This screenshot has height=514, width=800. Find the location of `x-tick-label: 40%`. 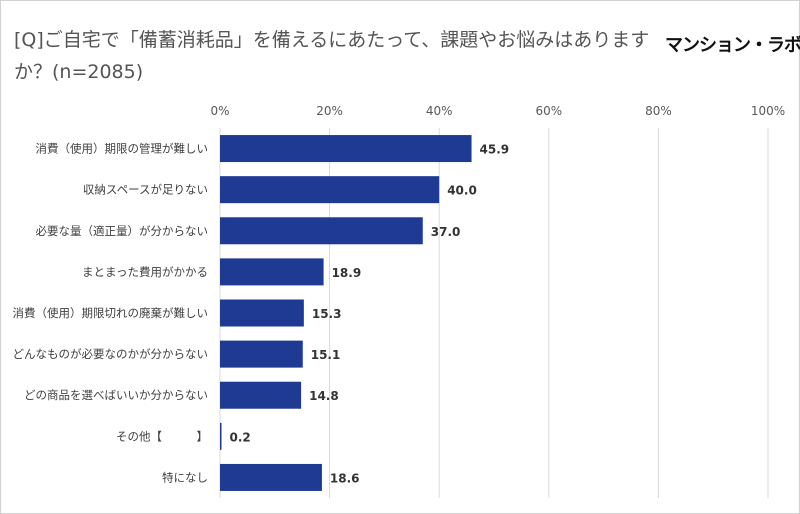

x-tick-label: 40% is located at coordinates (439, 111).